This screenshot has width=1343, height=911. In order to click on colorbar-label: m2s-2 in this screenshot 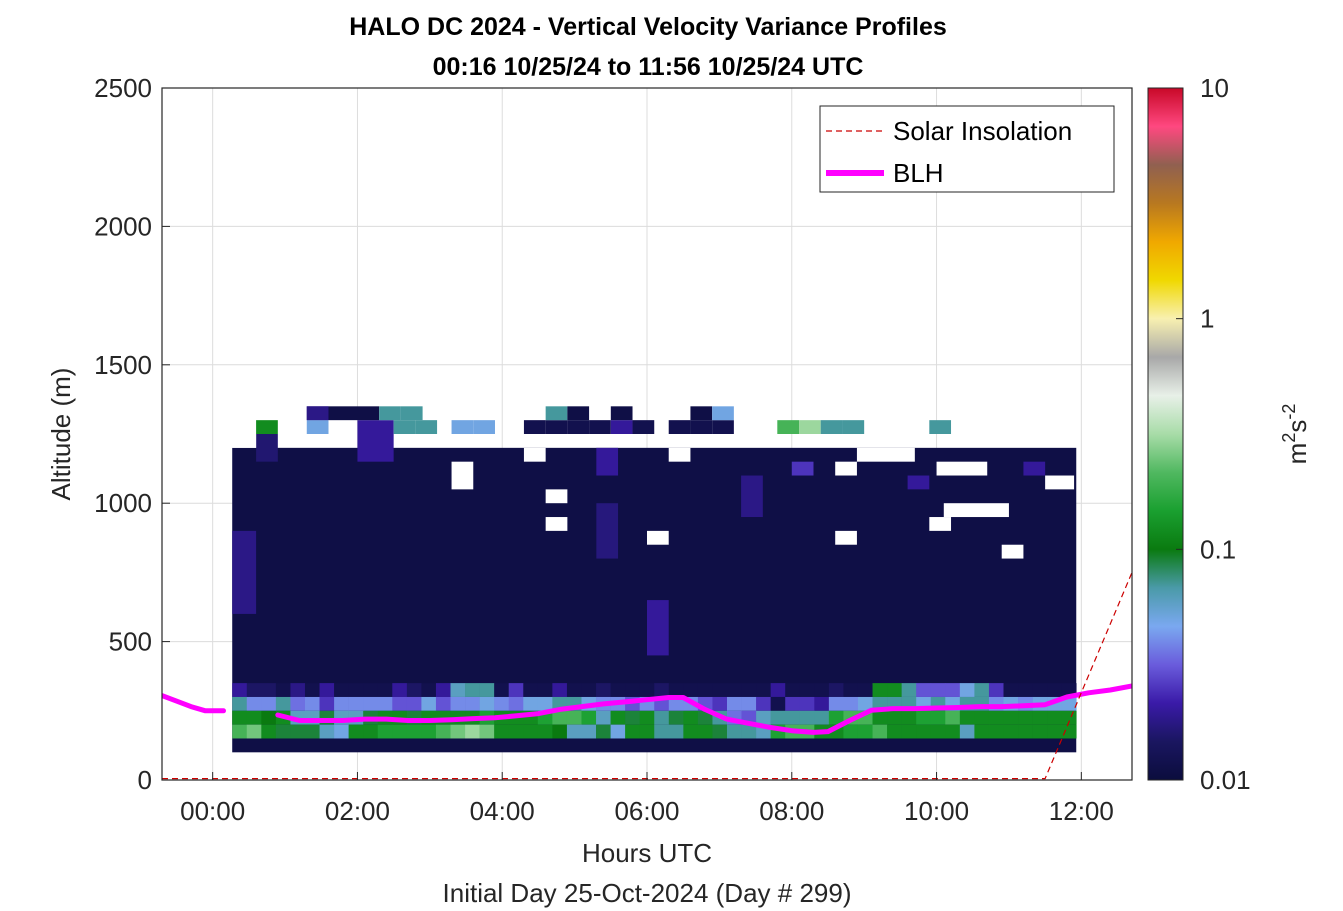, I will do `click(1295, 434)`.